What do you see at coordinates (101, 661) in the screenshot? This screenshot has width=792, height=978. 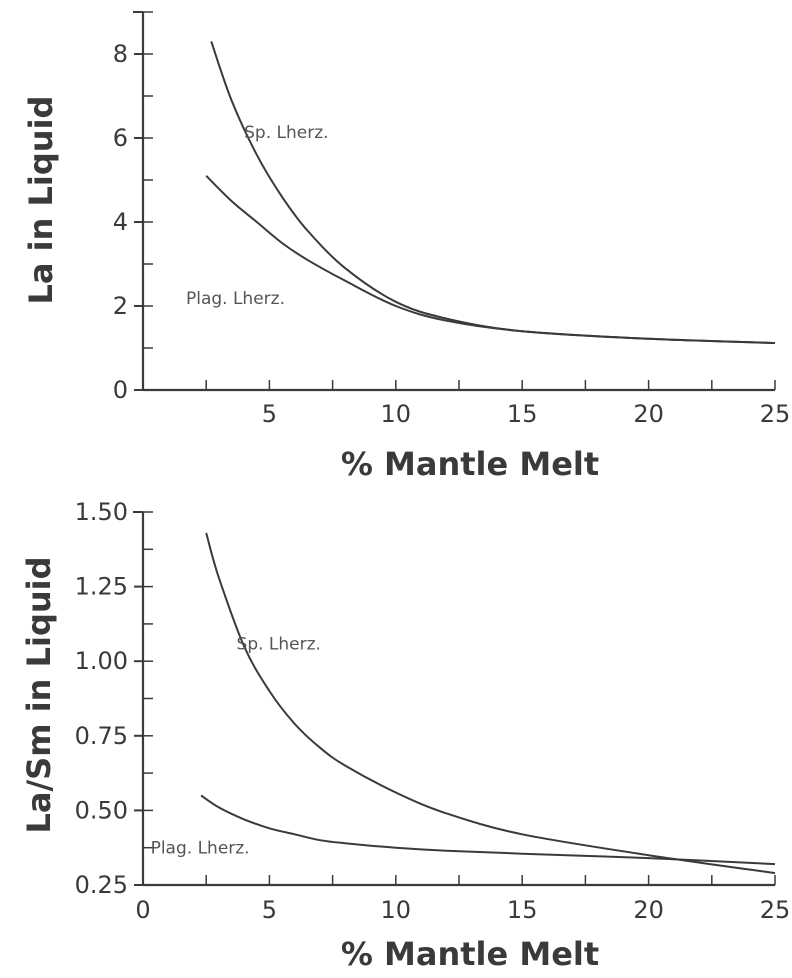 I see `y-tick-label: 1.00` at bounding box center [101, 661].